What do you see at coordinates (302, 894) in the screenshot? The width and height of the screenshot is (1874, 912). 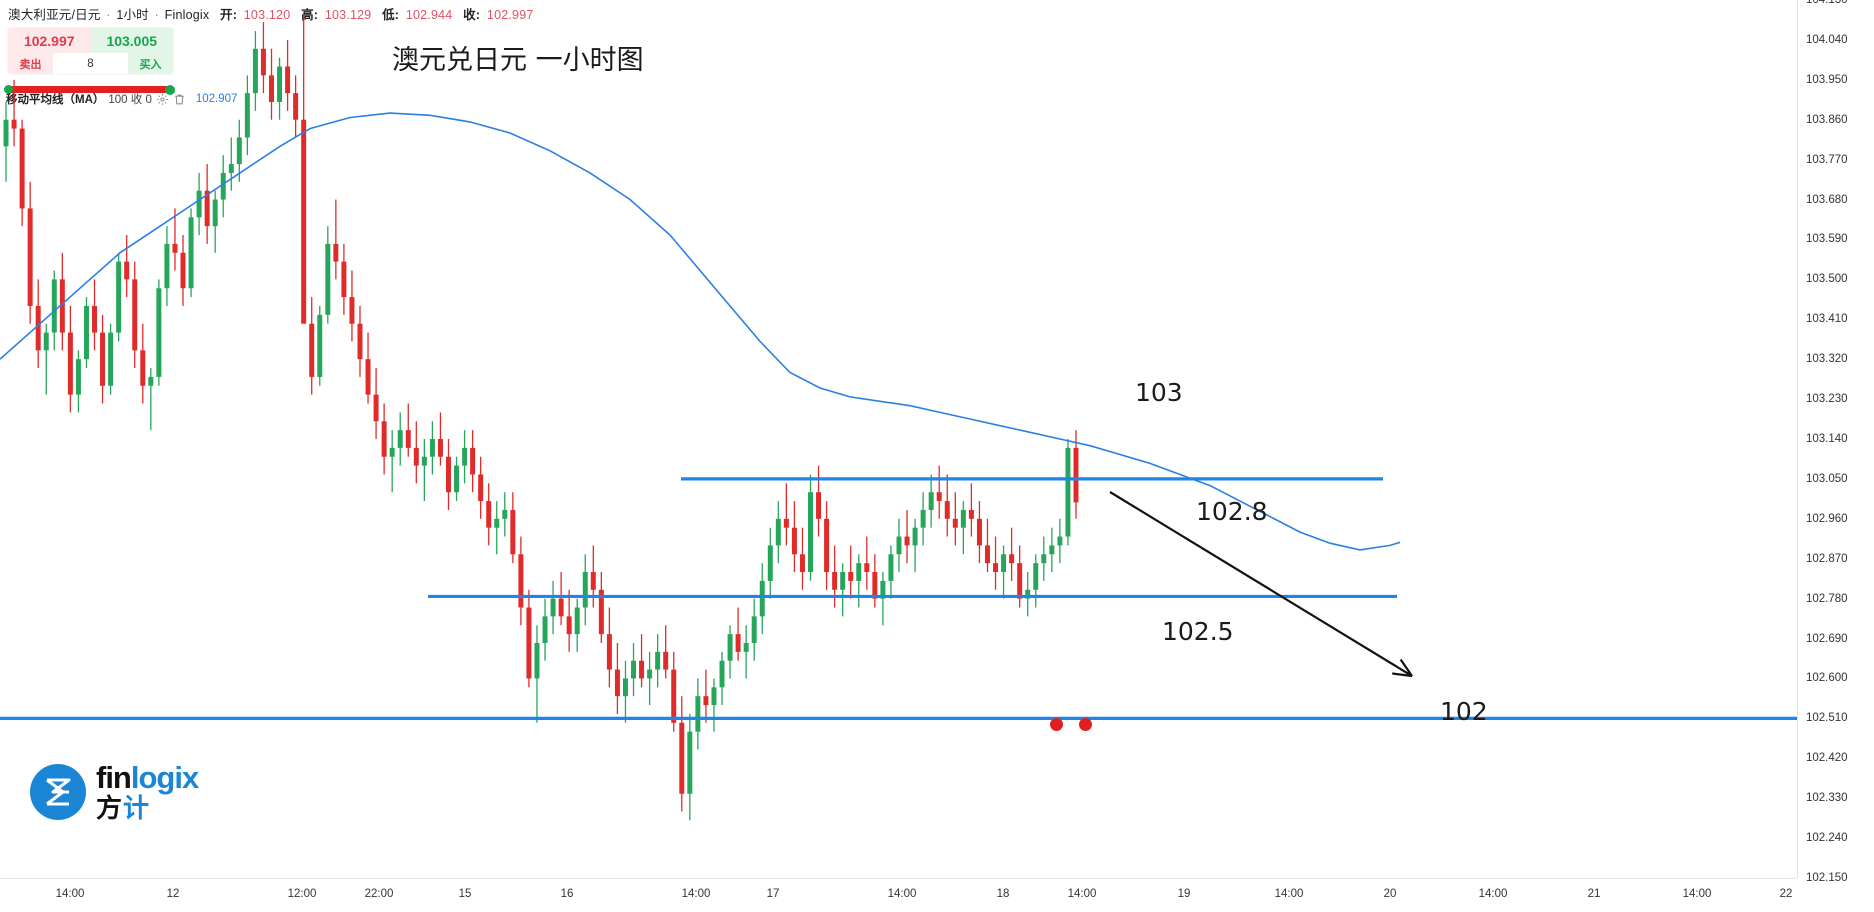 I see `time-tick: 12:00` at bounding box center [302, 894].